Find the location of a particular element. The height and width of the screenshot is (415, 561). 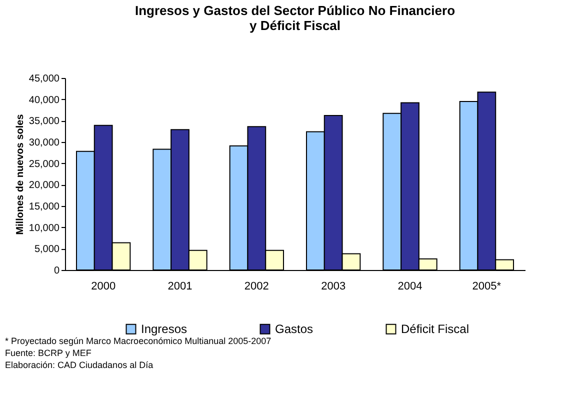

y-tick-label: 40,000 is located at coordinates (44, 100).